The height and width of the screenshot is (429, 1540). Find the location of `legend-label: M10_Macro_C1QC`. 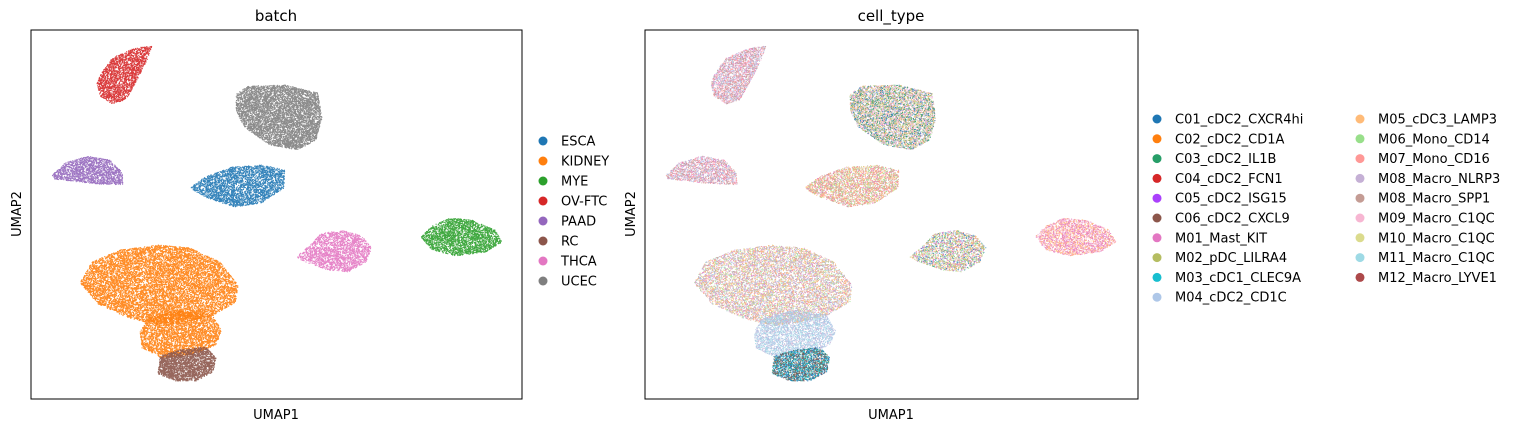

legend-label: M10_Macro_C1QC is located at coordinates (1436, 238).